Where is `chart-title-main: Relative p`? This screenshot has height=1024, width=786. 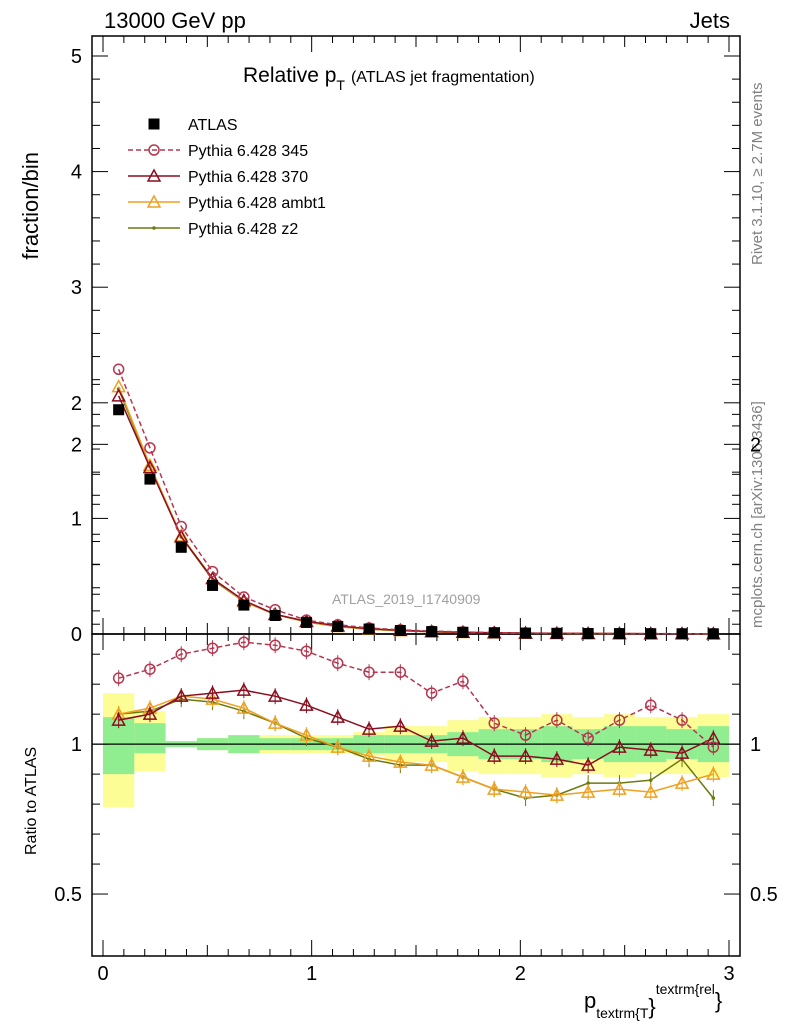
chart-title-main: Relative p is located at coordinates (289, 75).